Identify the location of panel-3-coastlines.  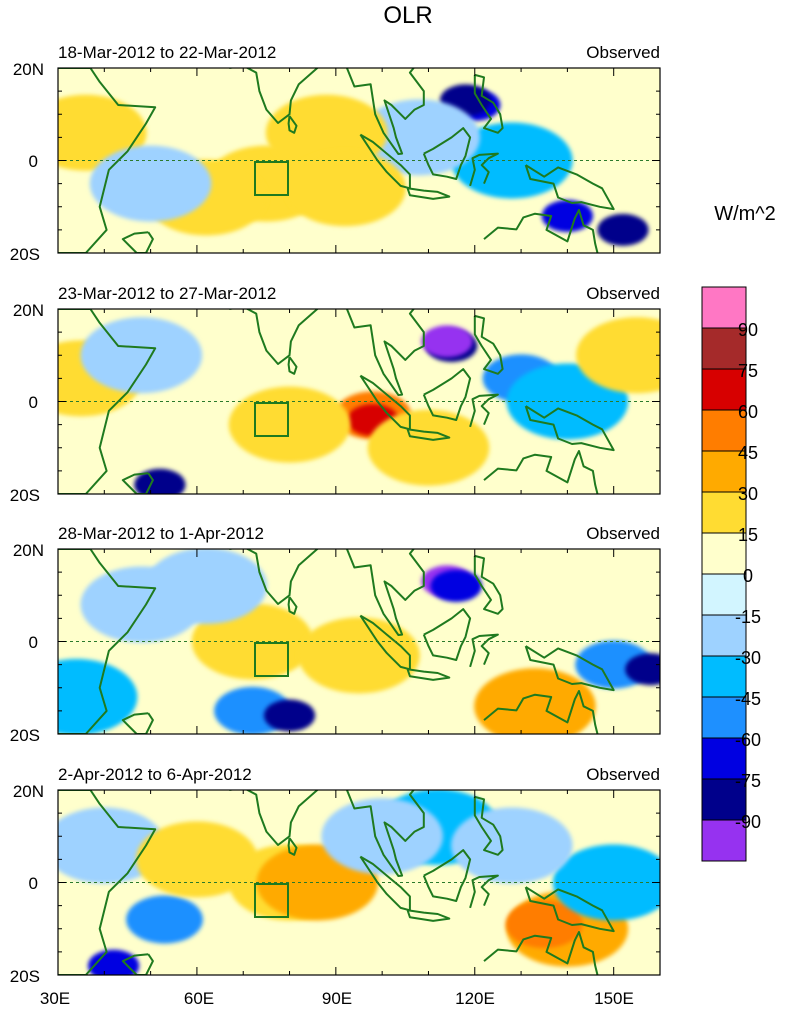
(336, 641).